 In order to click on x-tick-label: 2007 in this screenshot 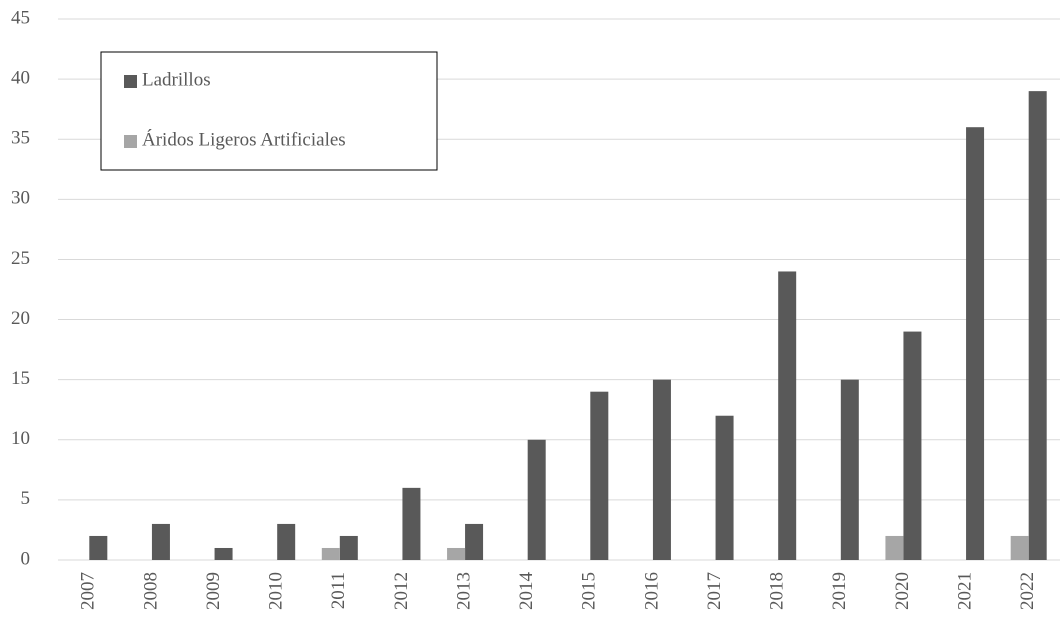, I will do `click(88, 591)`.